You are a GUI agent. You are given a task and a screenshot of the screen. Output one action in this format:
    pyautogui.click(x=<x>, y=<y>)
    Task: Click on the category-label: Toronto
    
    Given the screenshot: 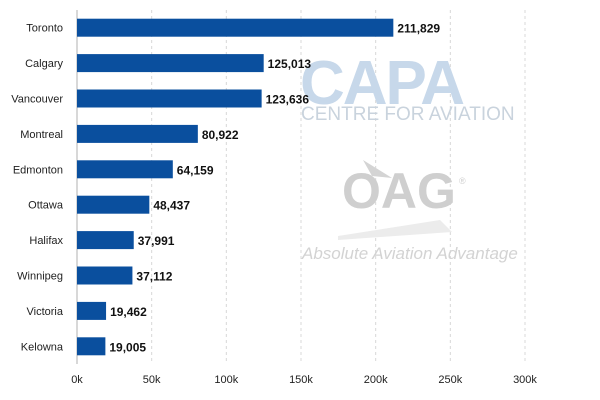 What is the action you would take?
    pyautogui.click(x=44, y=29)
    